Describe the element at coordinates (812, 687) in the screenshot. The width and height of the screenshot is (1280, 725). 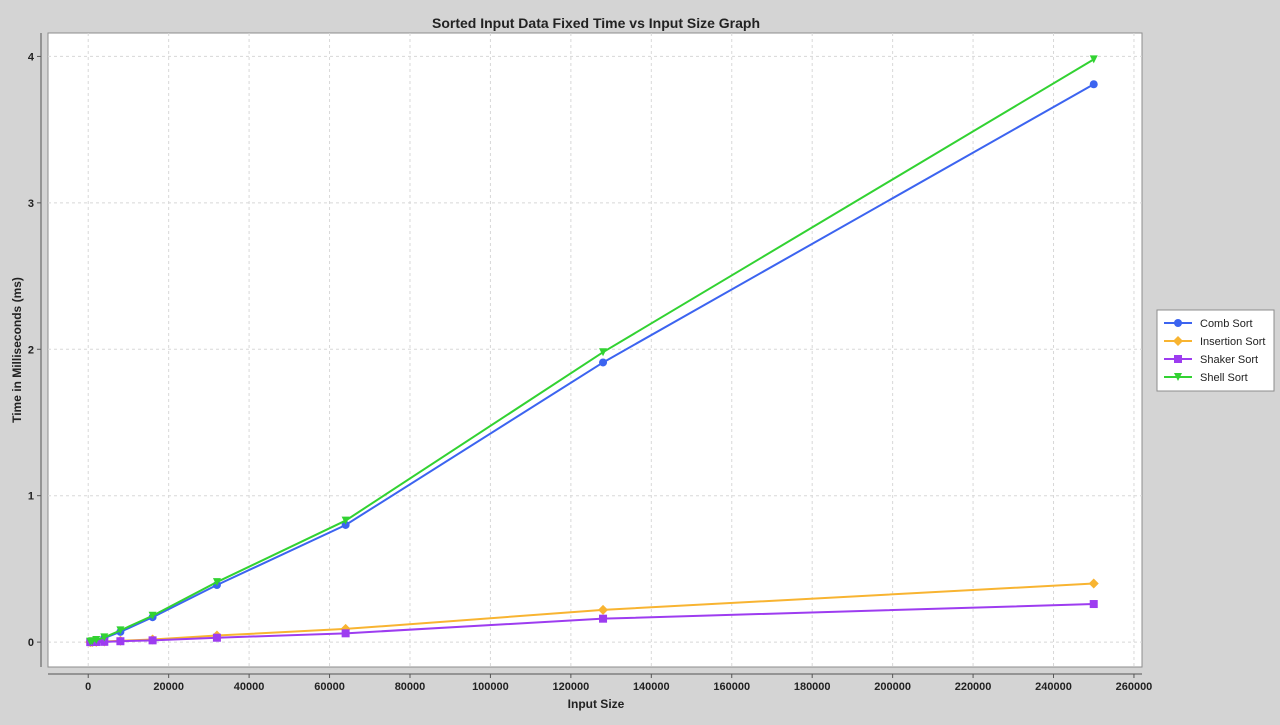
I see `x-tick-label: 180000` at that location.